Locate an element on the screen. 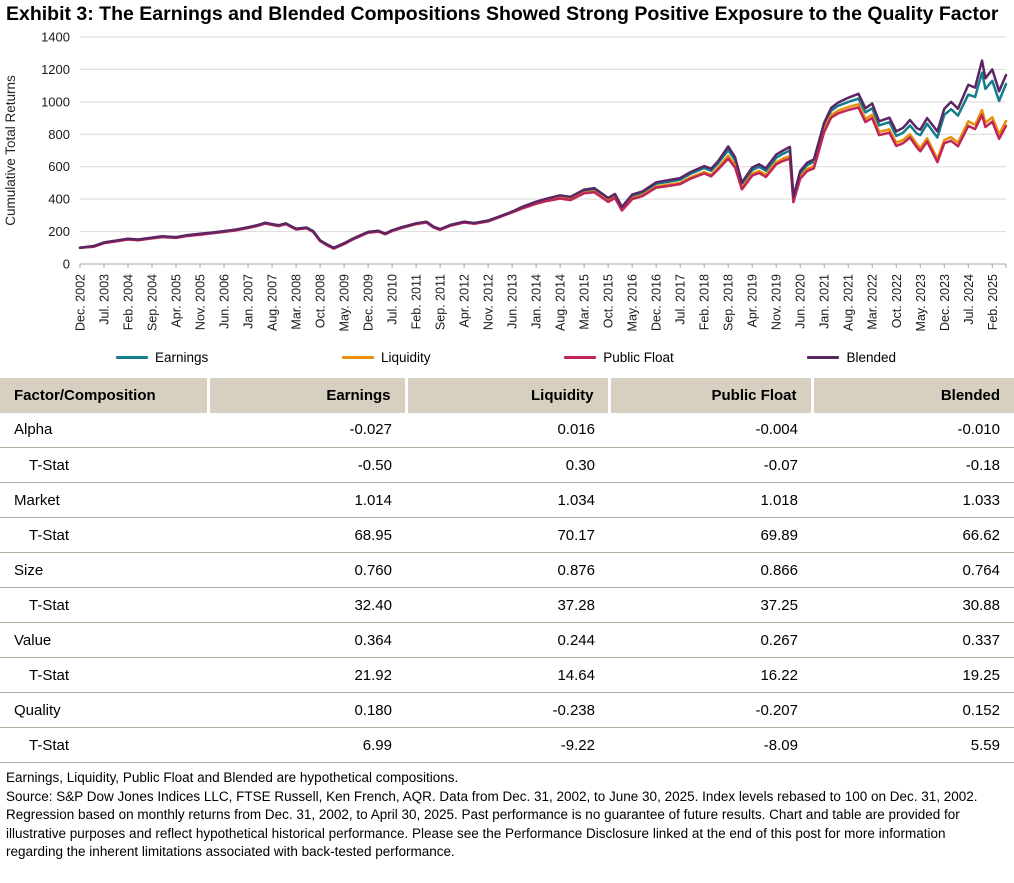  legend-label: Public Float is located at coordinates (638, 357).